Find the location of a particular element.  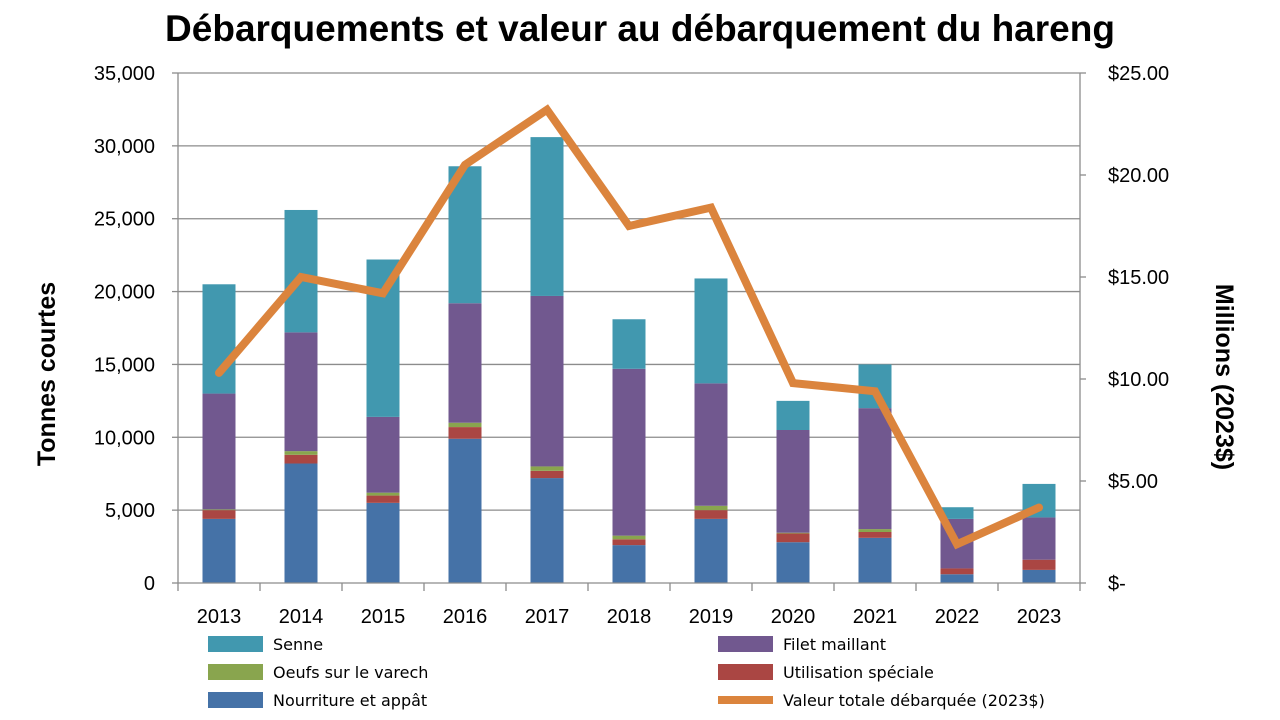

y2-tick-label: $25.00 is located at coordinates (1138, 74).